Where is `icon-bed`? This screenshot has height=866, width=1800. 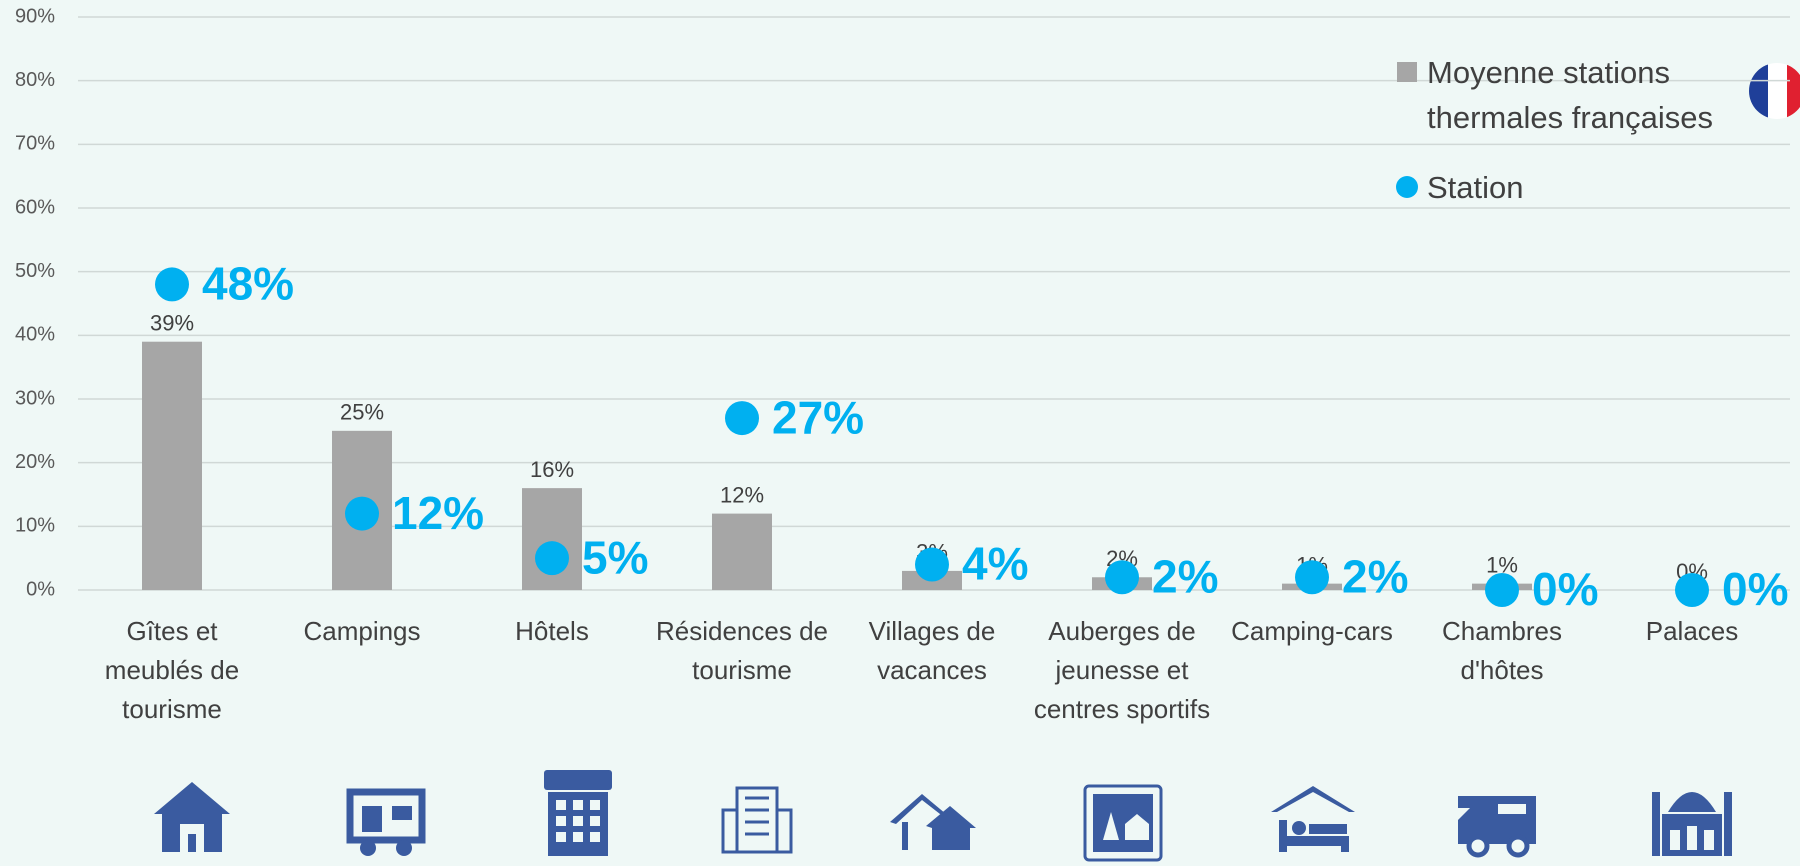
icon-bed is located at coordinates (1313, 819).